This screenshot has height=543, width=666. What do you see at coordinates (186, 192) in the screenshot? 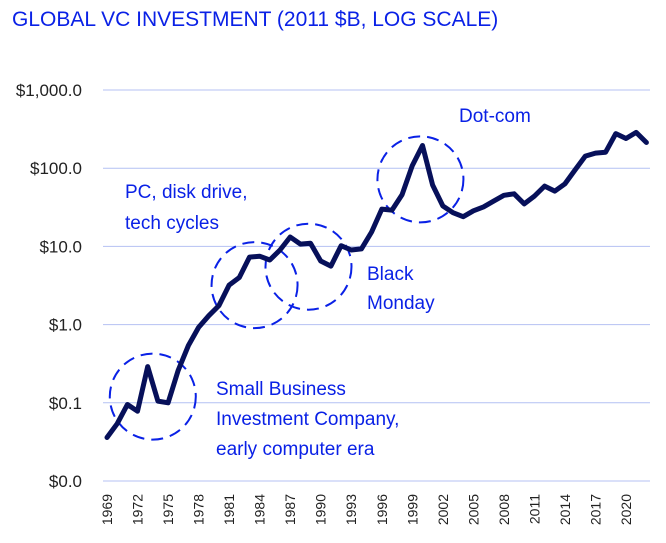
I see `annotation-pc-line-1: PC, disk drive,` at bounding box center [186, 192].